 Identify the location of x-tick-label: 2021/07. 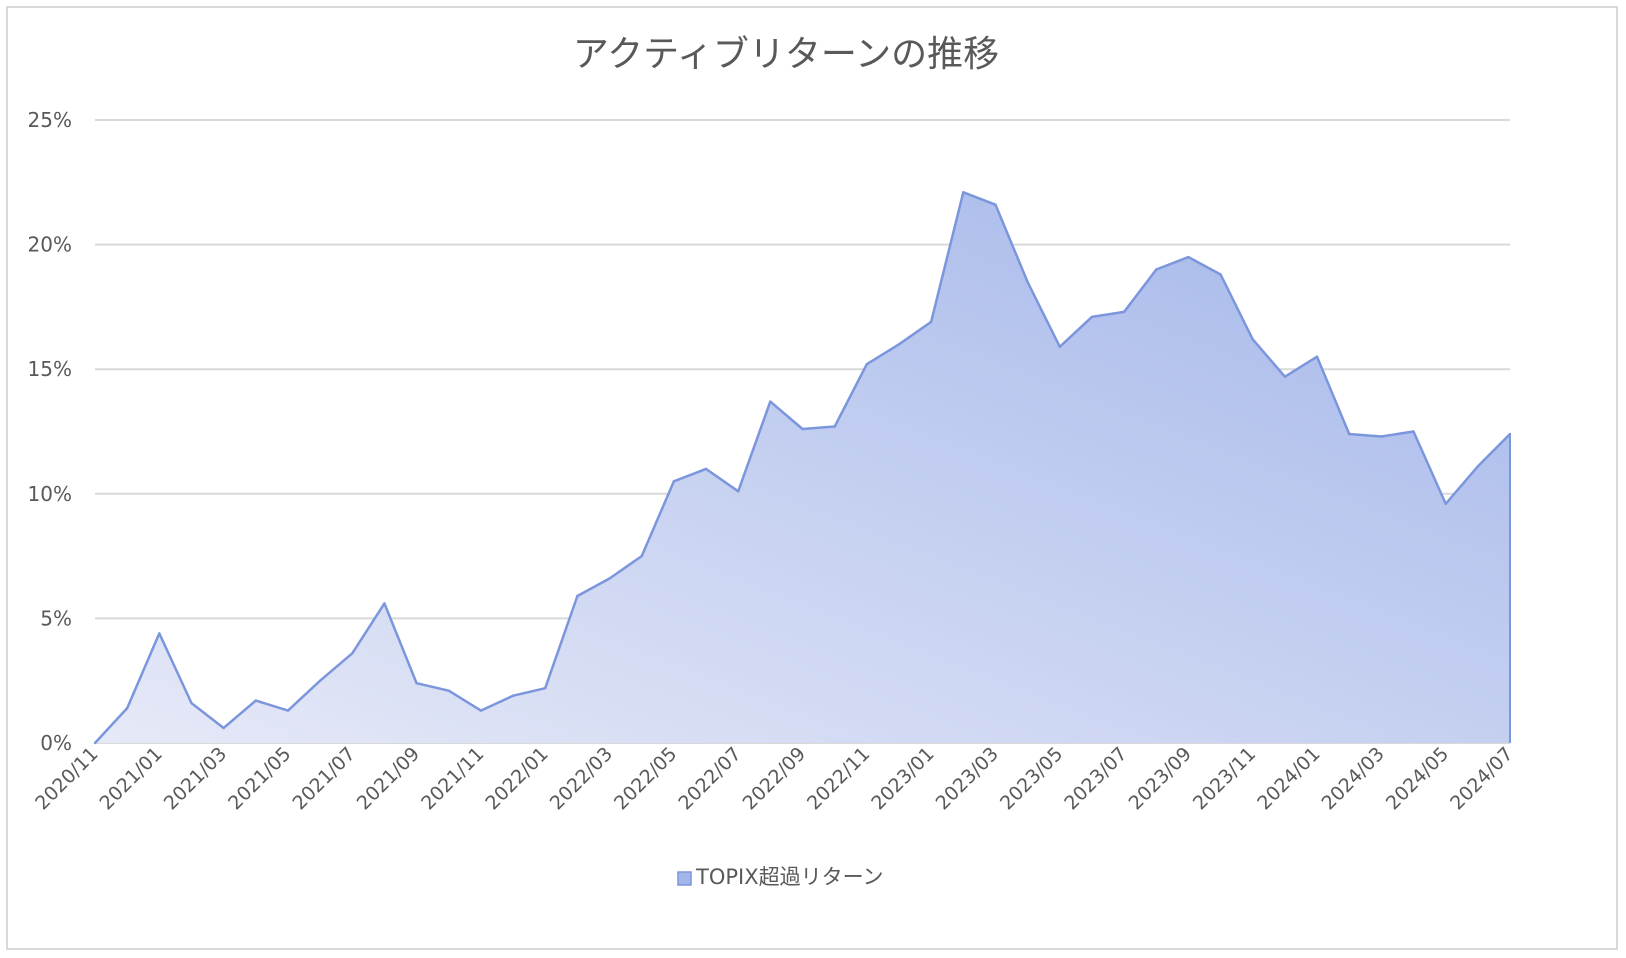
(323, 778).